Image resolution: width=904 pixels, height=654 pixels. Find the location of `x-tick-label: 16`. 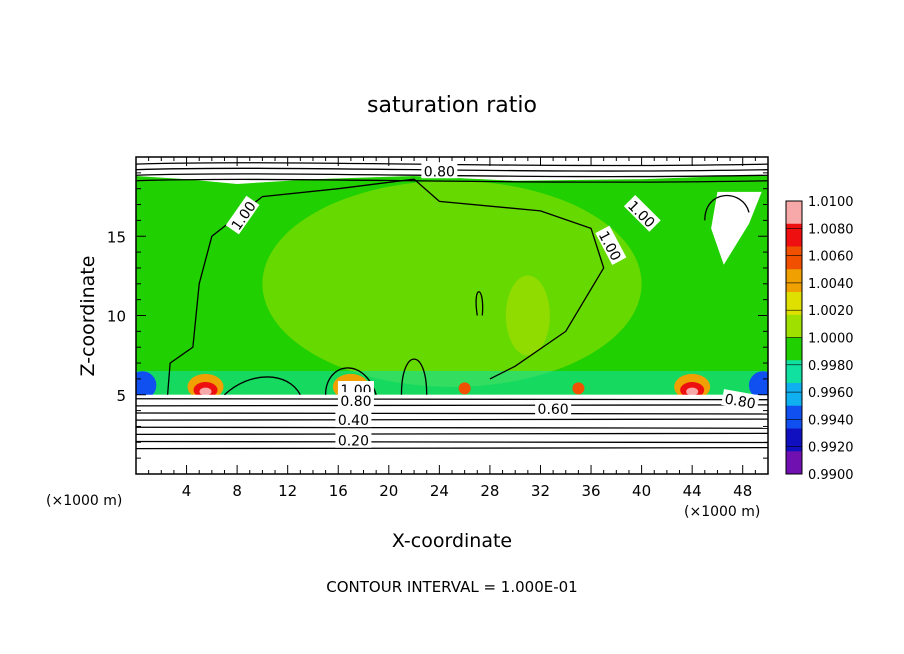

x-tick-label: 16 is located at coordinates (338, 491).